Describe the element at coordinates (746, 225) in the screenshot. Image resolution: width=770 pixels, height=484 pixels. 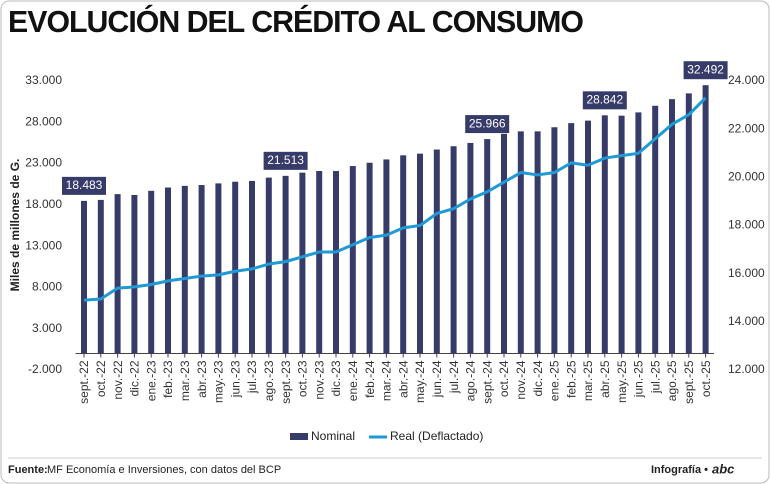
I see `y2-tick-label: 18.000` at that location.